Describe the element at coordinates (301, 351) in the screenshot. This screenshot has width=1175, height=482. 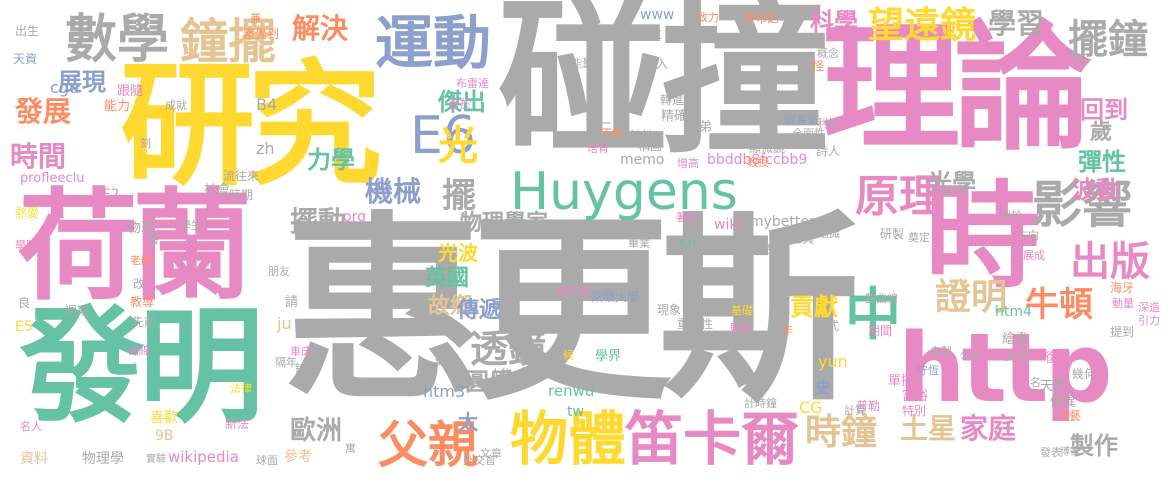
I see `word: 車床` at that location.